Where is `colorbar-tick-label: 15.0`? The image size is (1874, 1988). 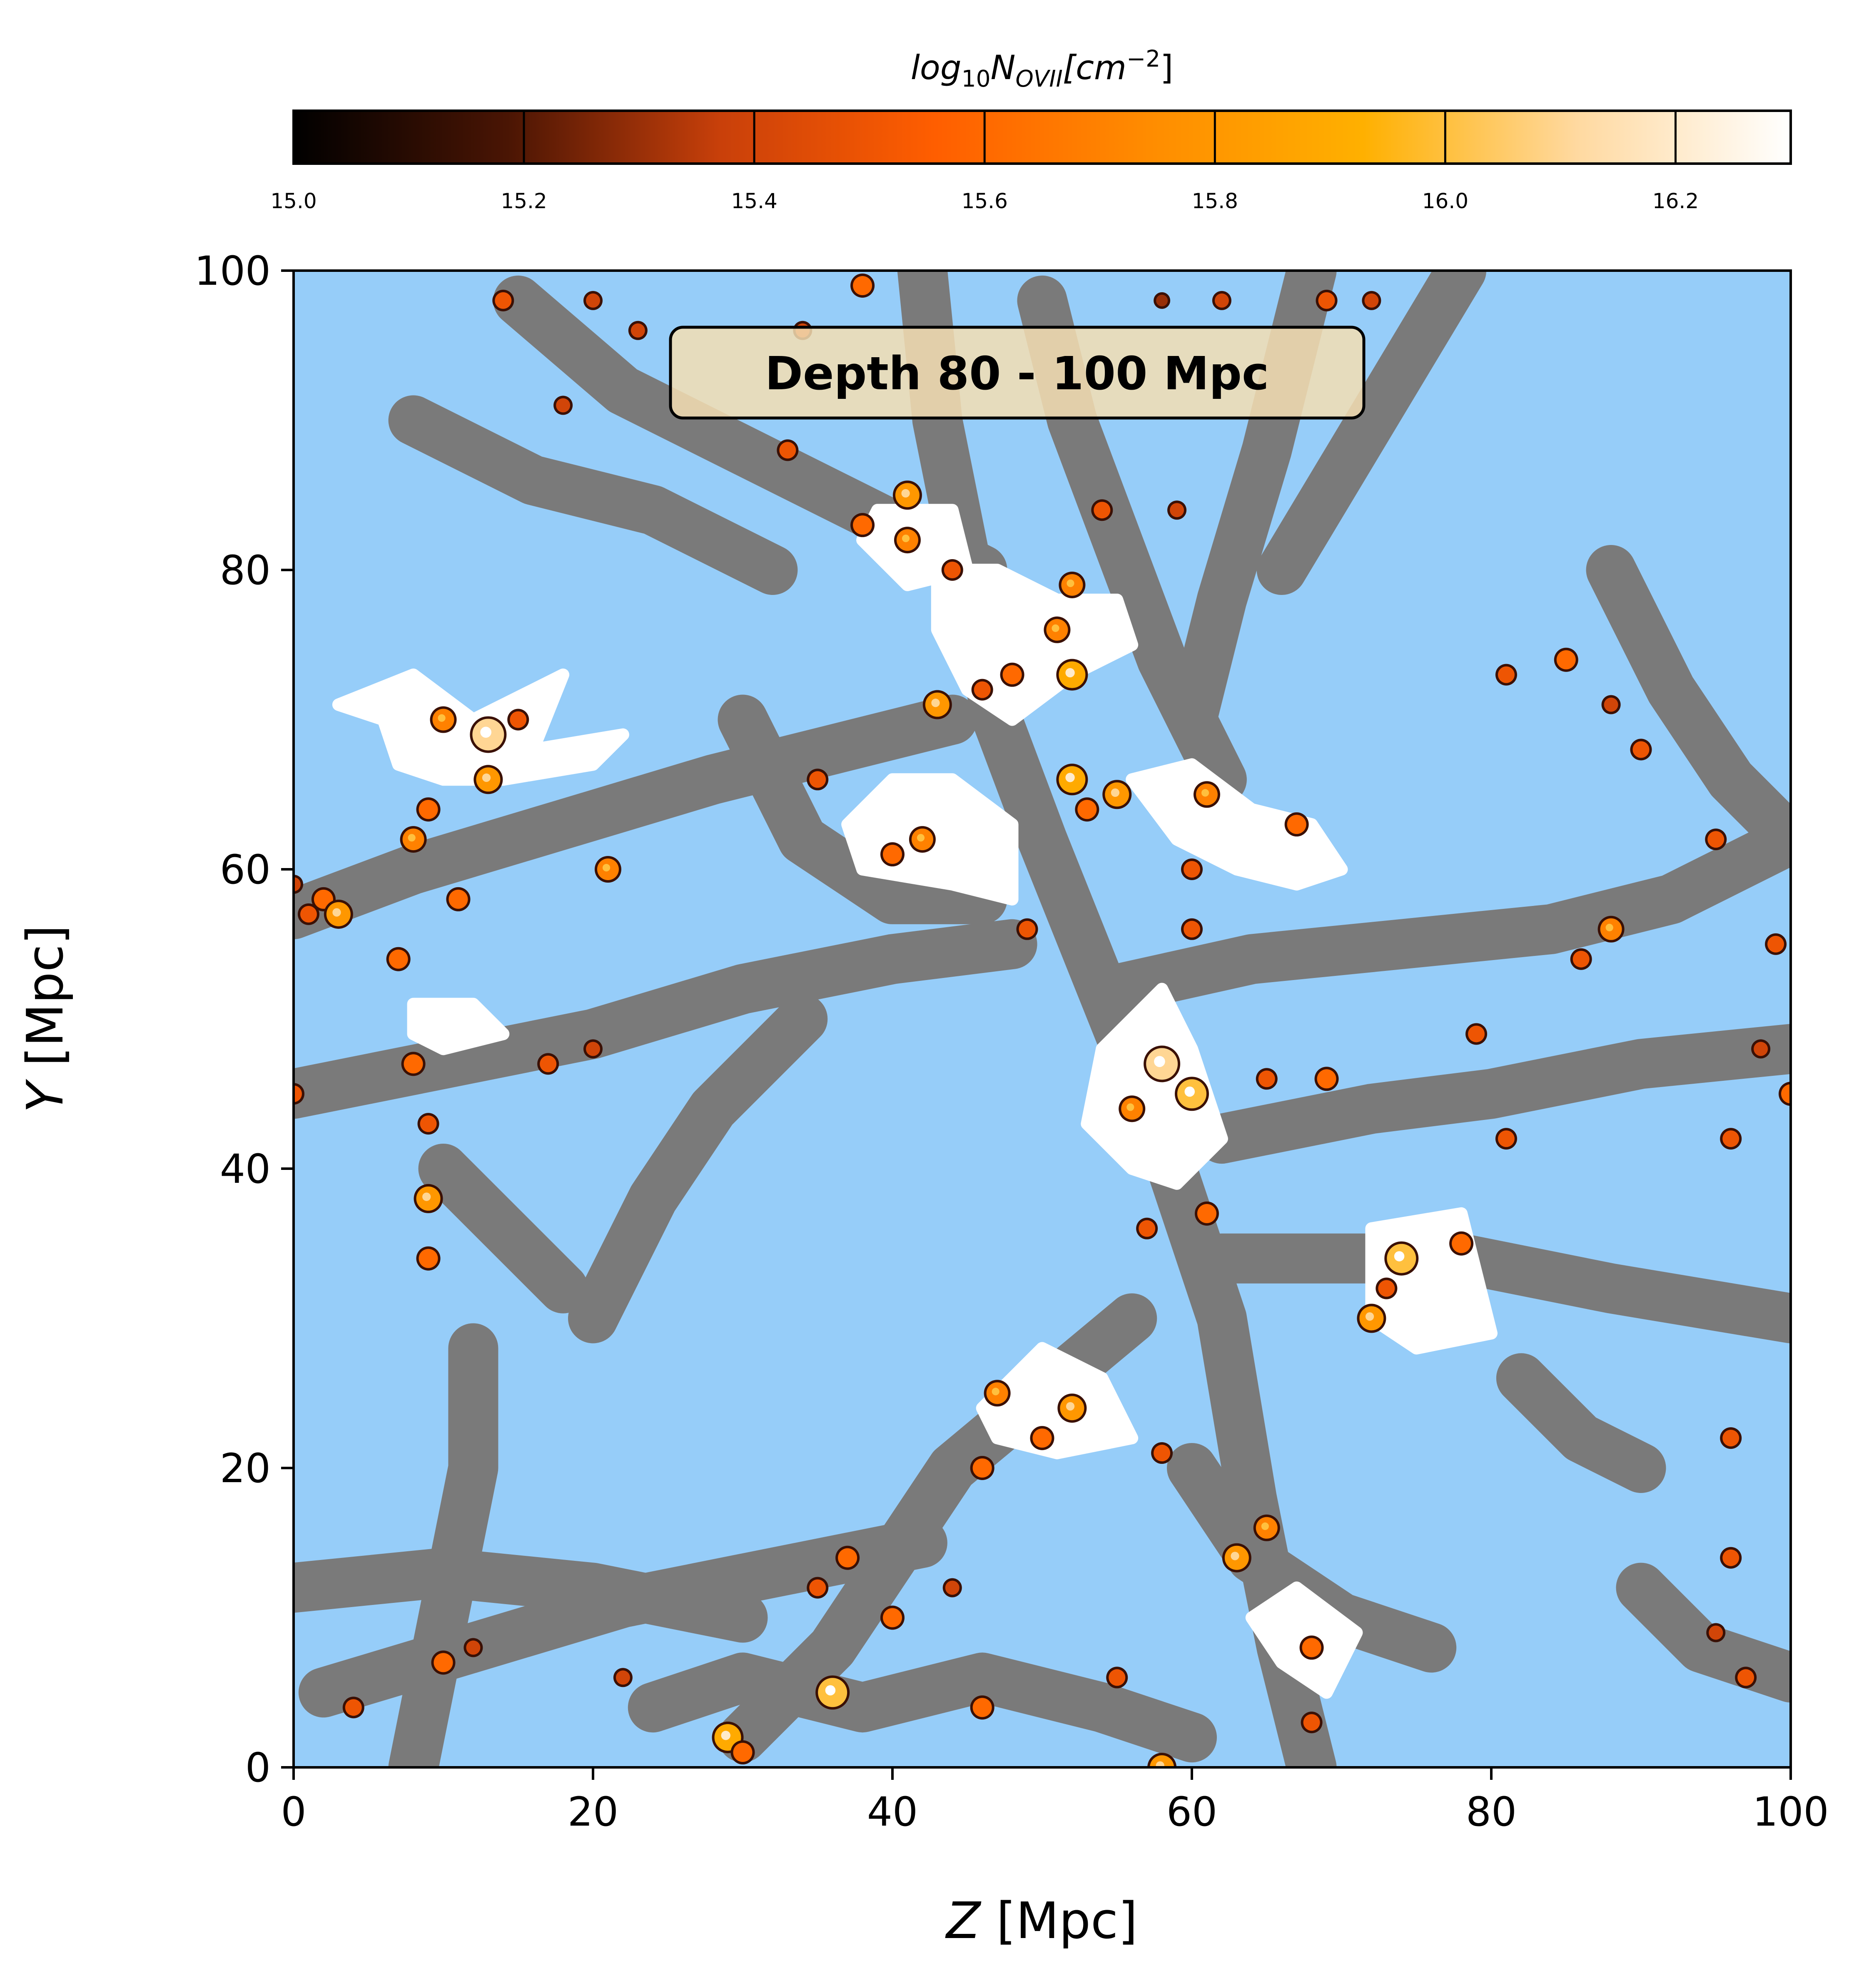 colorbar-tick-label: 15.0 is located at coordinates (293, 201).